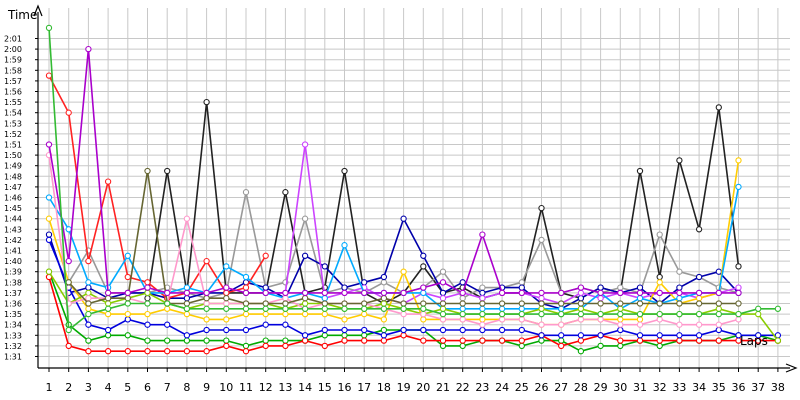 This screenshot has width=800, height=400. Describe the element at coordinates (305, 387) in the screenshot. I see `x-tick-label: 14` at that location.